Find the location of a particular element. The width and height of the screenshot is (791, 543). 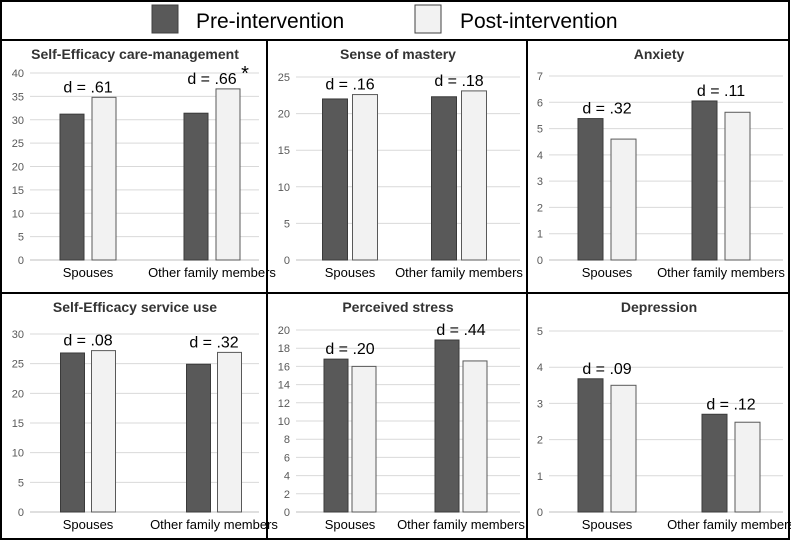

chart-title: Self-Efficacy service use is located at coordinates (135, 307).